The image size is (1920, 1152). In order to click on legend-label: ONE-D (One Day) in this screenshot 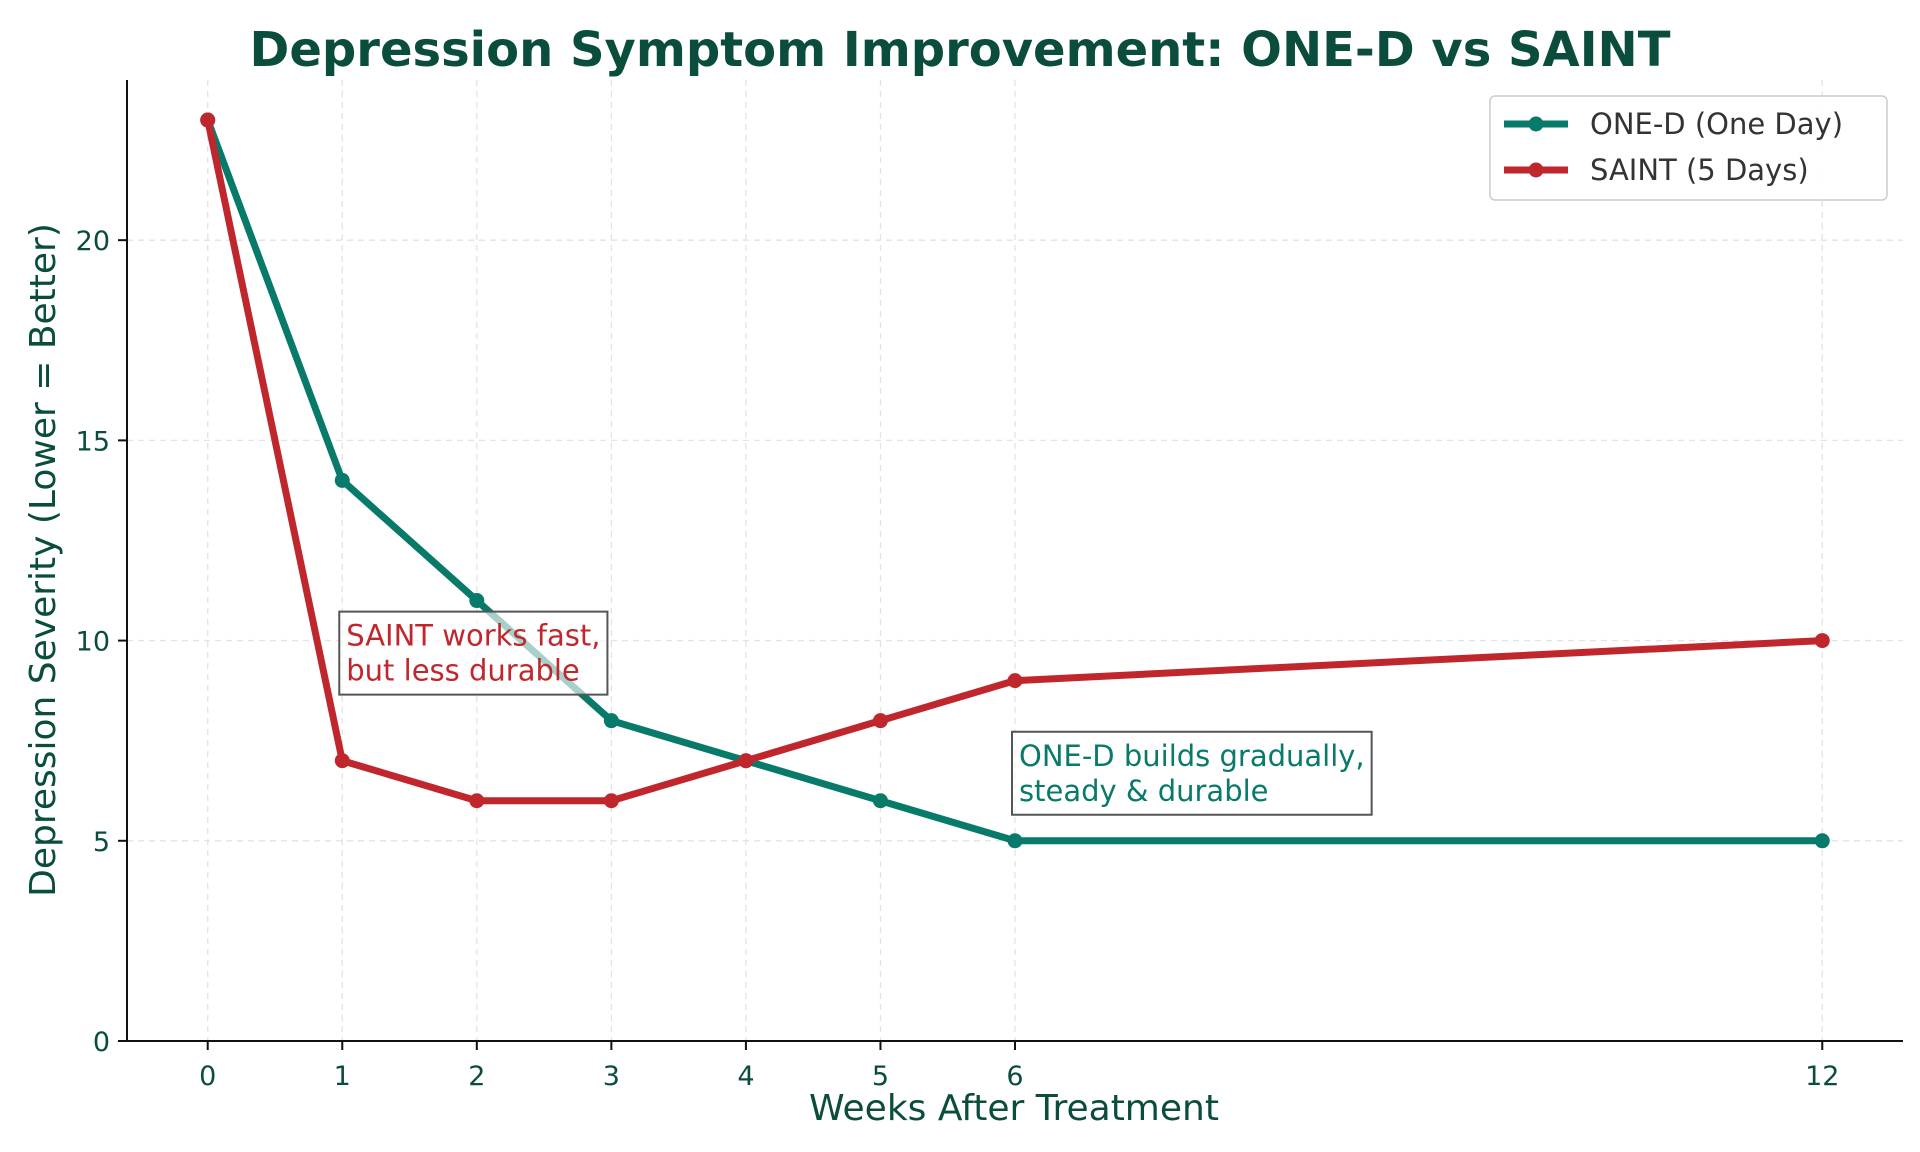, I will do `click(1716, 124)`.